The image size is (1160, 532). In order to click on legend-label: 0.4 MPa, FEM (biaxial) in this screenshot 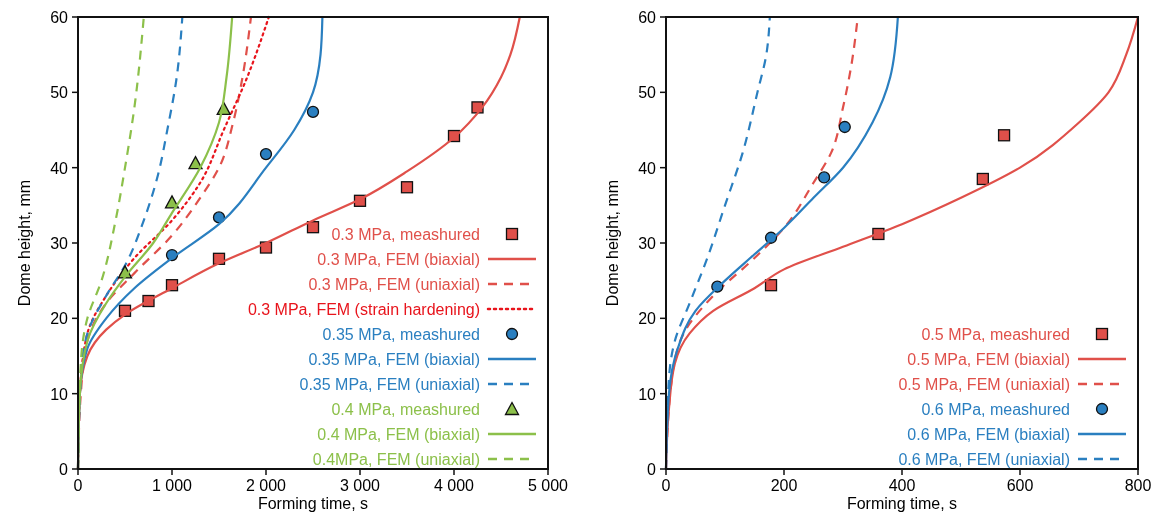, I will do `click(398, 434)`.